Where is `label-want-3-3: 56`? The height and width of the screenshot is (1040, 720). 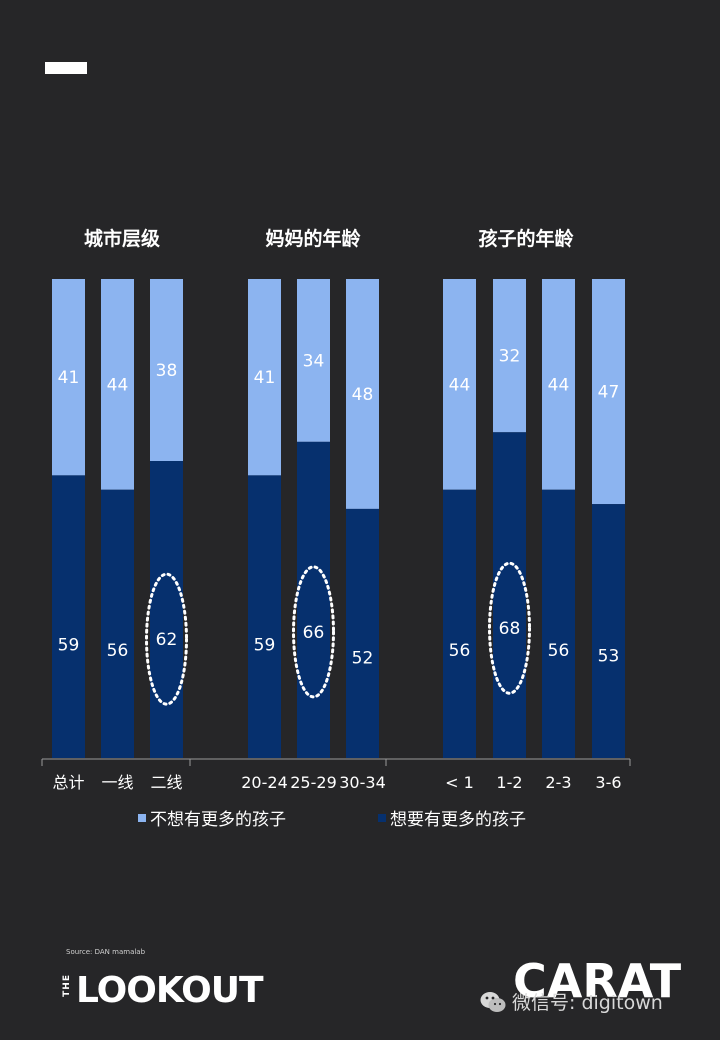 label-want-3-3: 56 is located at coordinates (559, 651).